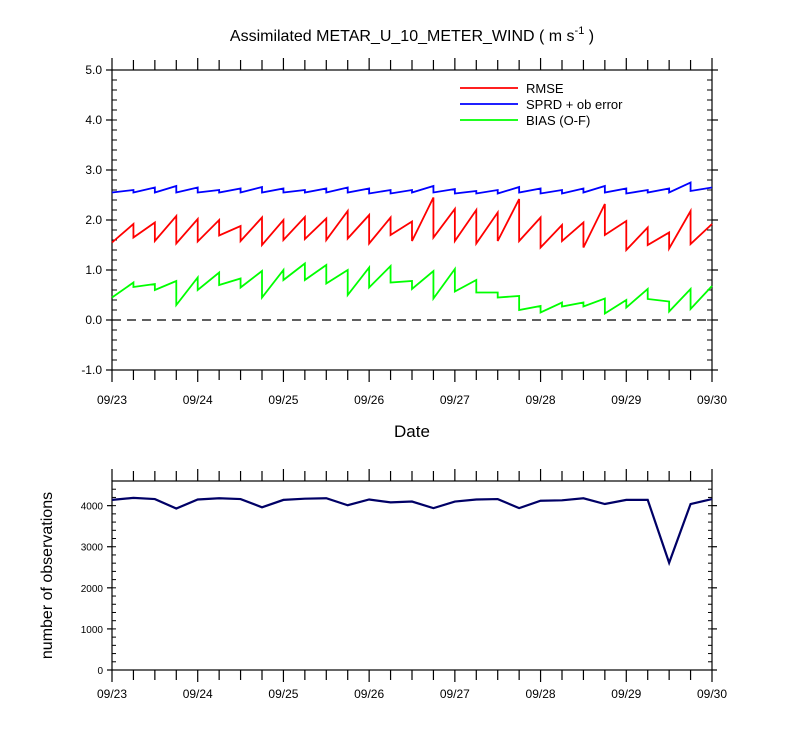 The width and height of the screenshot is (800, 750). I want to click on series-line-bias-o-f, so click(412, 288).